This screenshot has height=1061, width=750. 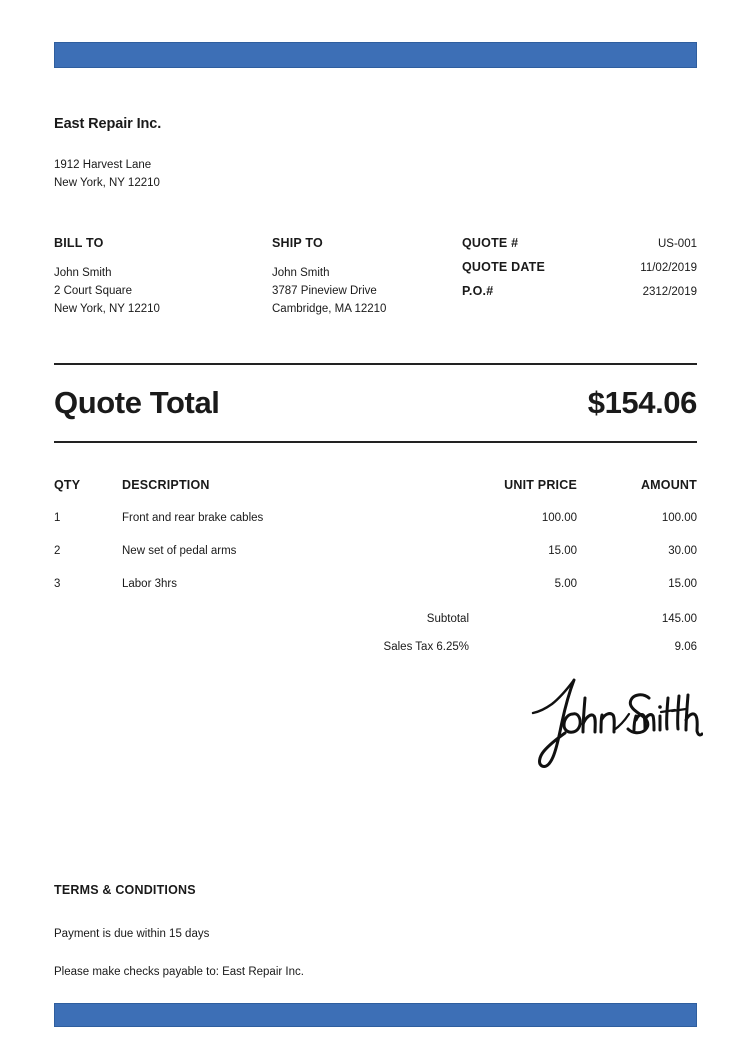 What do you see at coordinates (669, 292) in the screenshot?
I see `po-number-value: 2312/2019` at bounding box center [669, 292].